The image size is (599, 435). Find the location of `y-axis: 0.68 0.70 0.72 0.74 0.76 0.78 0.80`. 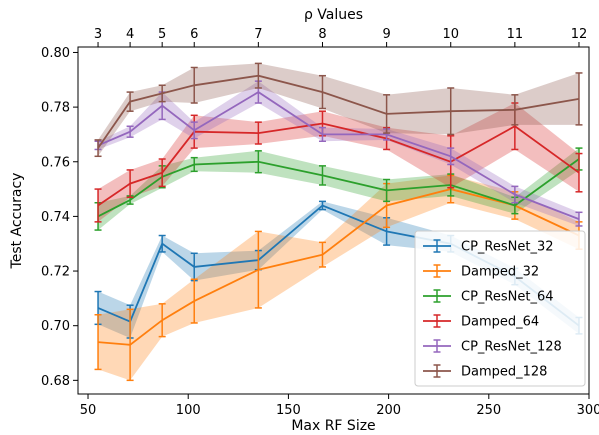

y-axis: 0.68 0.70 0.72 0.74 0.76 0.78 0.80 is located at coordinates (59, 217).